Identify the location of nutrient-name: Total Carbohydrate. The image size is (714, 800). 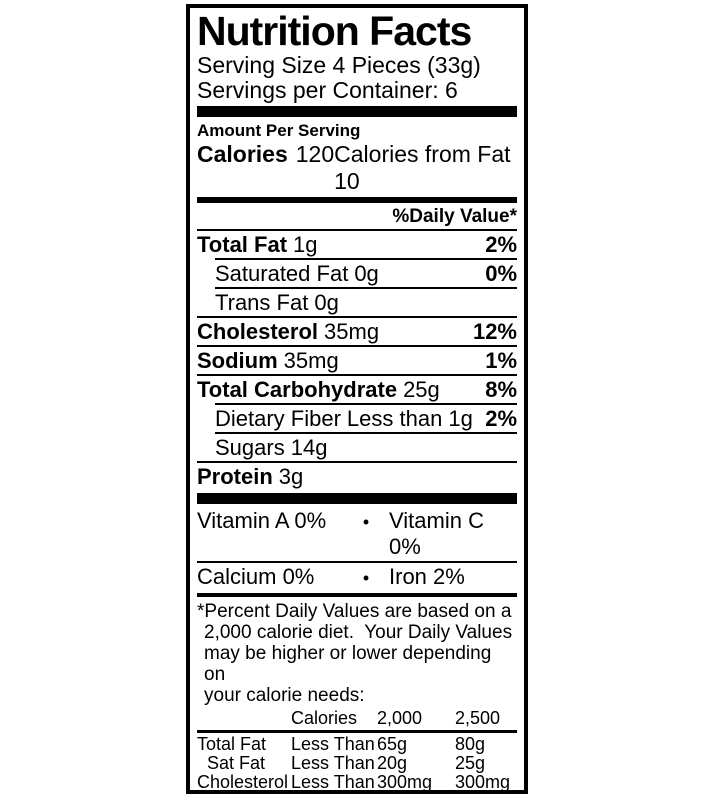
(297, 389).